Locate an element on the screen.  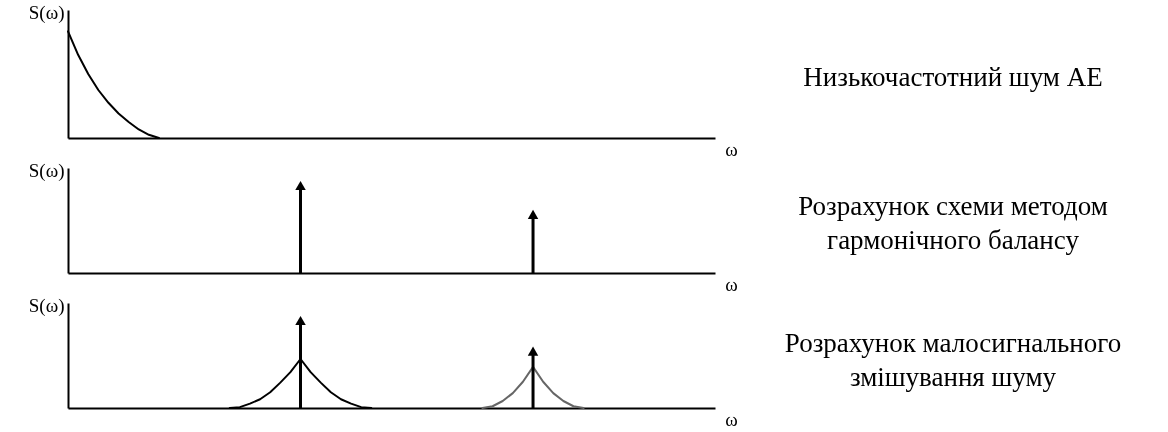
text: Розрахунок схеми методом гармонічного балансу is located at coordinates (953, 223).